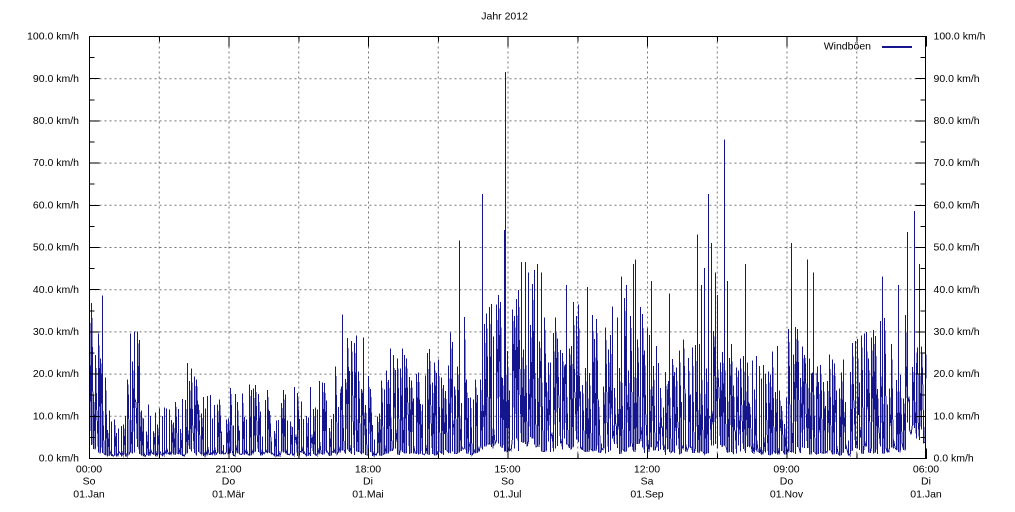  I want to click on svg-text: 01.Mai, so click(368, 494).